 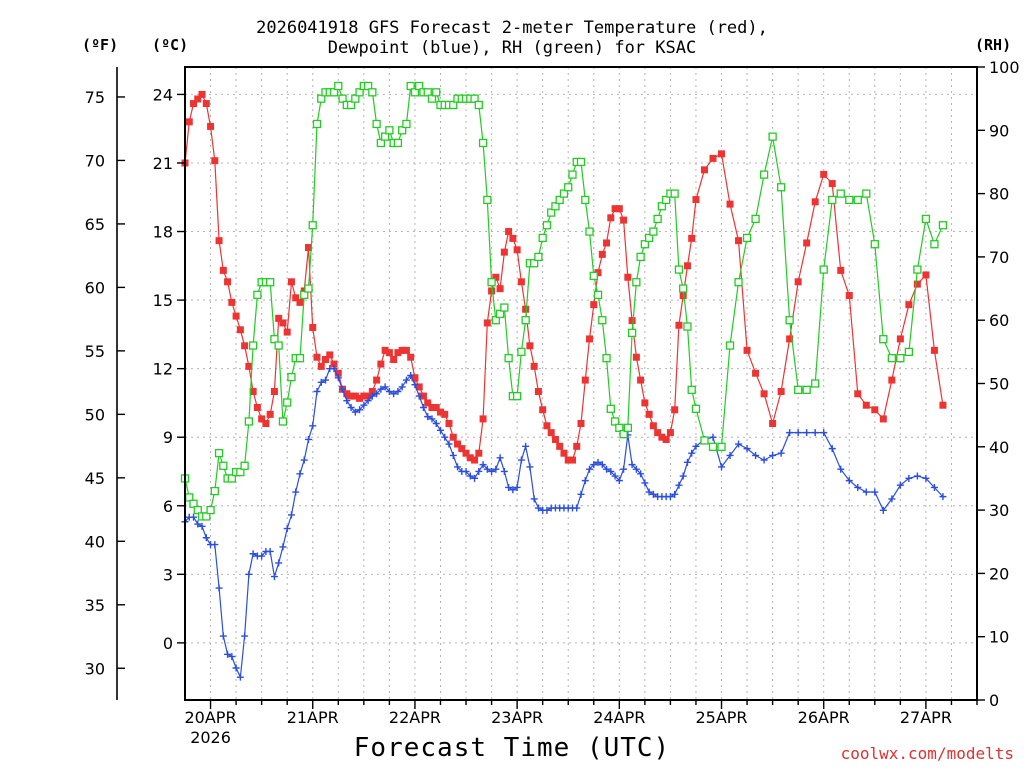 I want to click on celsius-tick-label: 9, so click(x=168, y=437).